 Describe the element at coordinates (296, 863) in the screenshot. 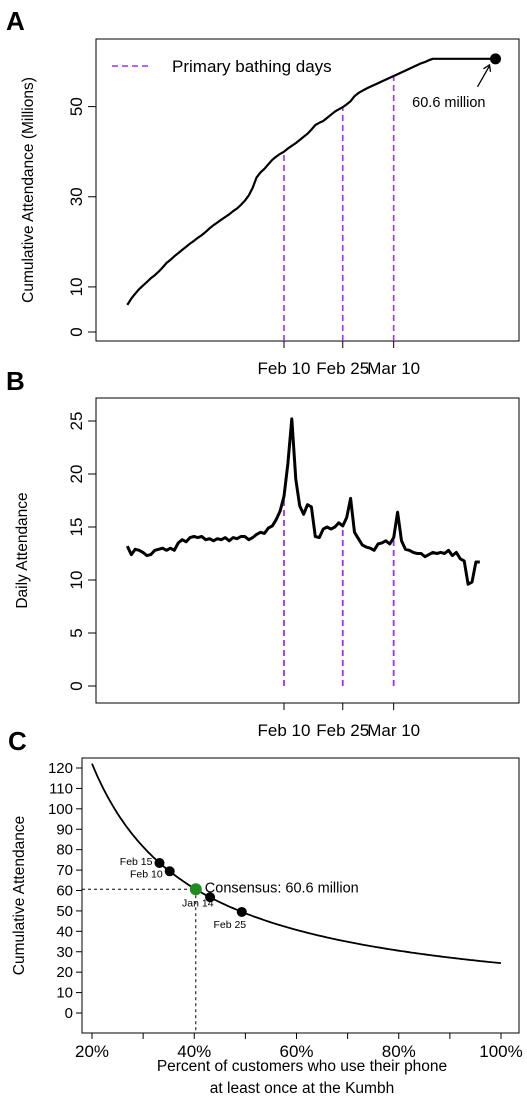

I see `attendance-curve-c` at that location.